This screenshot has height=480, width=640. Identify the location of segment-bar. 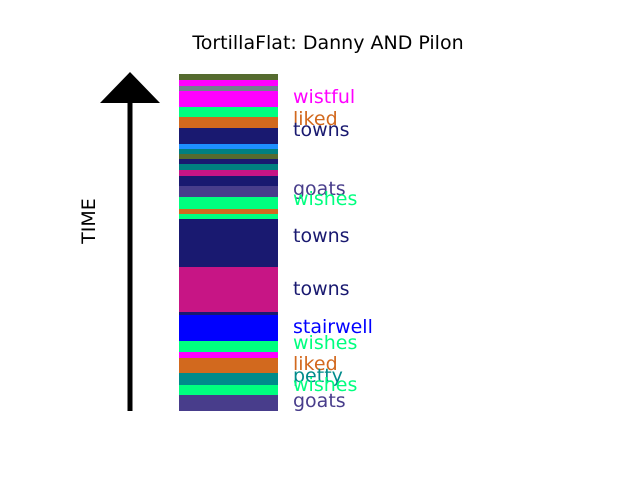
(228, 242).